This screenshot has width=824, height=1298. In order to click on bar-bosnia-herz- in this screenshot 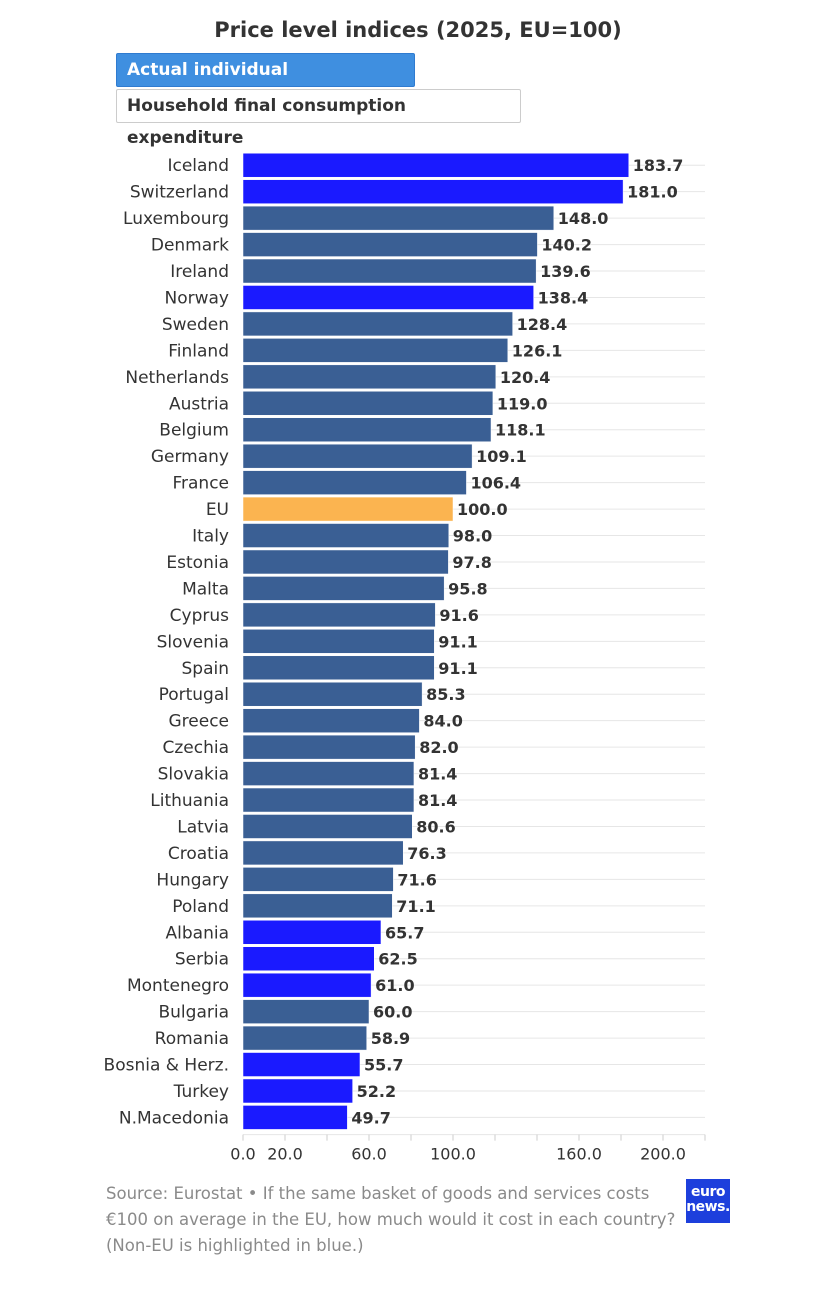, I will do `click(301, 1064)`.